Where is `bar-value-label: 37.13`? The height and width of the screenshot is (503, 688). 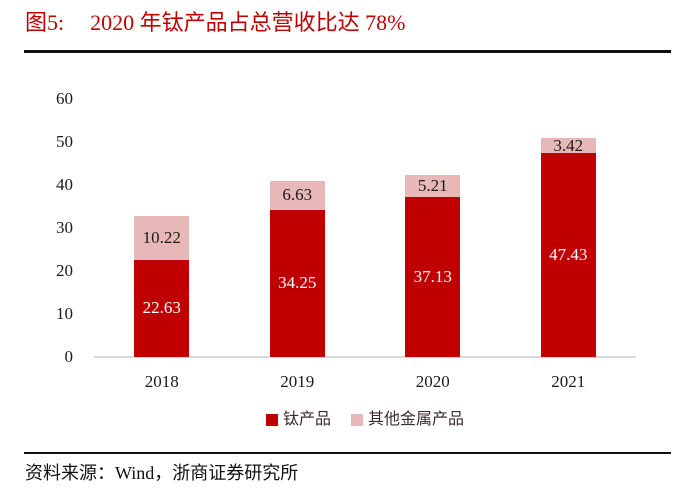
bar-value-label: 37.13 is located at coordinates (432, 277).